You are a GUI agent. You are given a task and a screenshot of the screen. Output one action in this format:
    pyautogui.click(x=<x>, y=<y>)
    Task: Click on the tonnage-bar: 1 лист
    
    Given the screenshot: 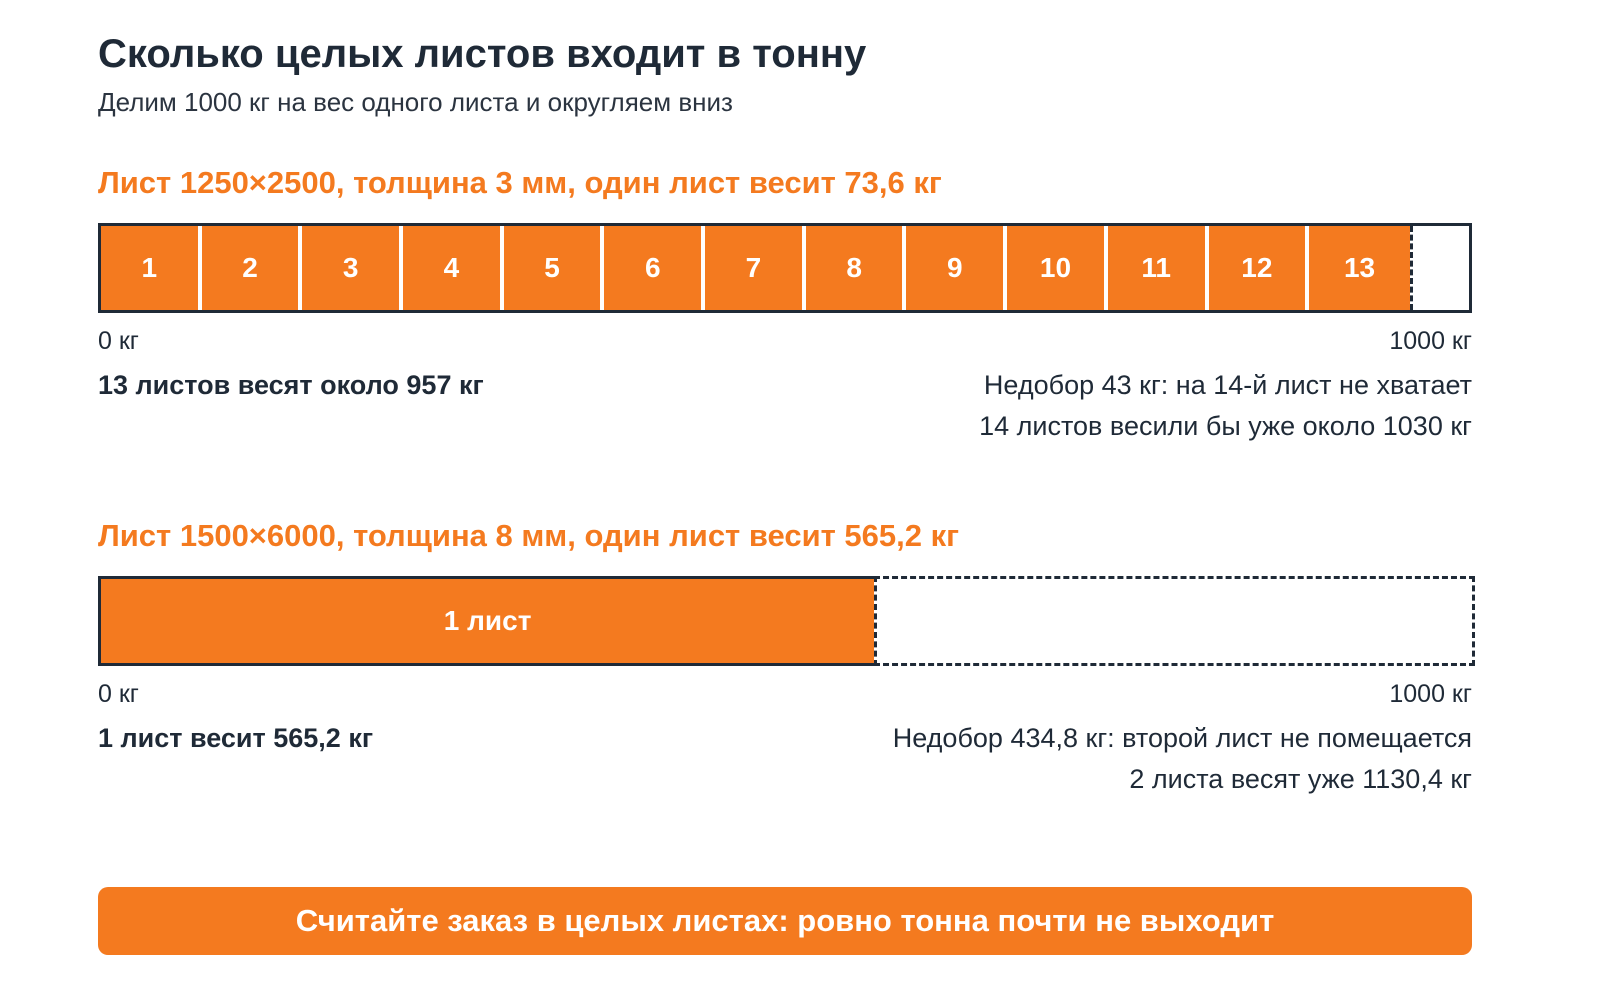 What is the action you would take?
    pyautogui.click(x=786, y=621)
    